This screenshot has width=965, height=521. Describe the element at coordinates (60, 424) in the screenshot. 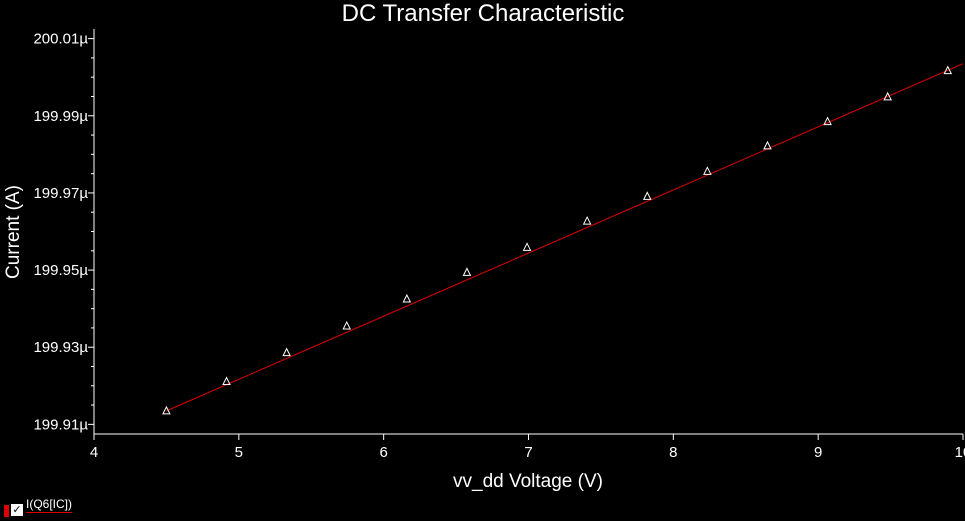

I see `y-tick-label: 199.91µ` at that location.